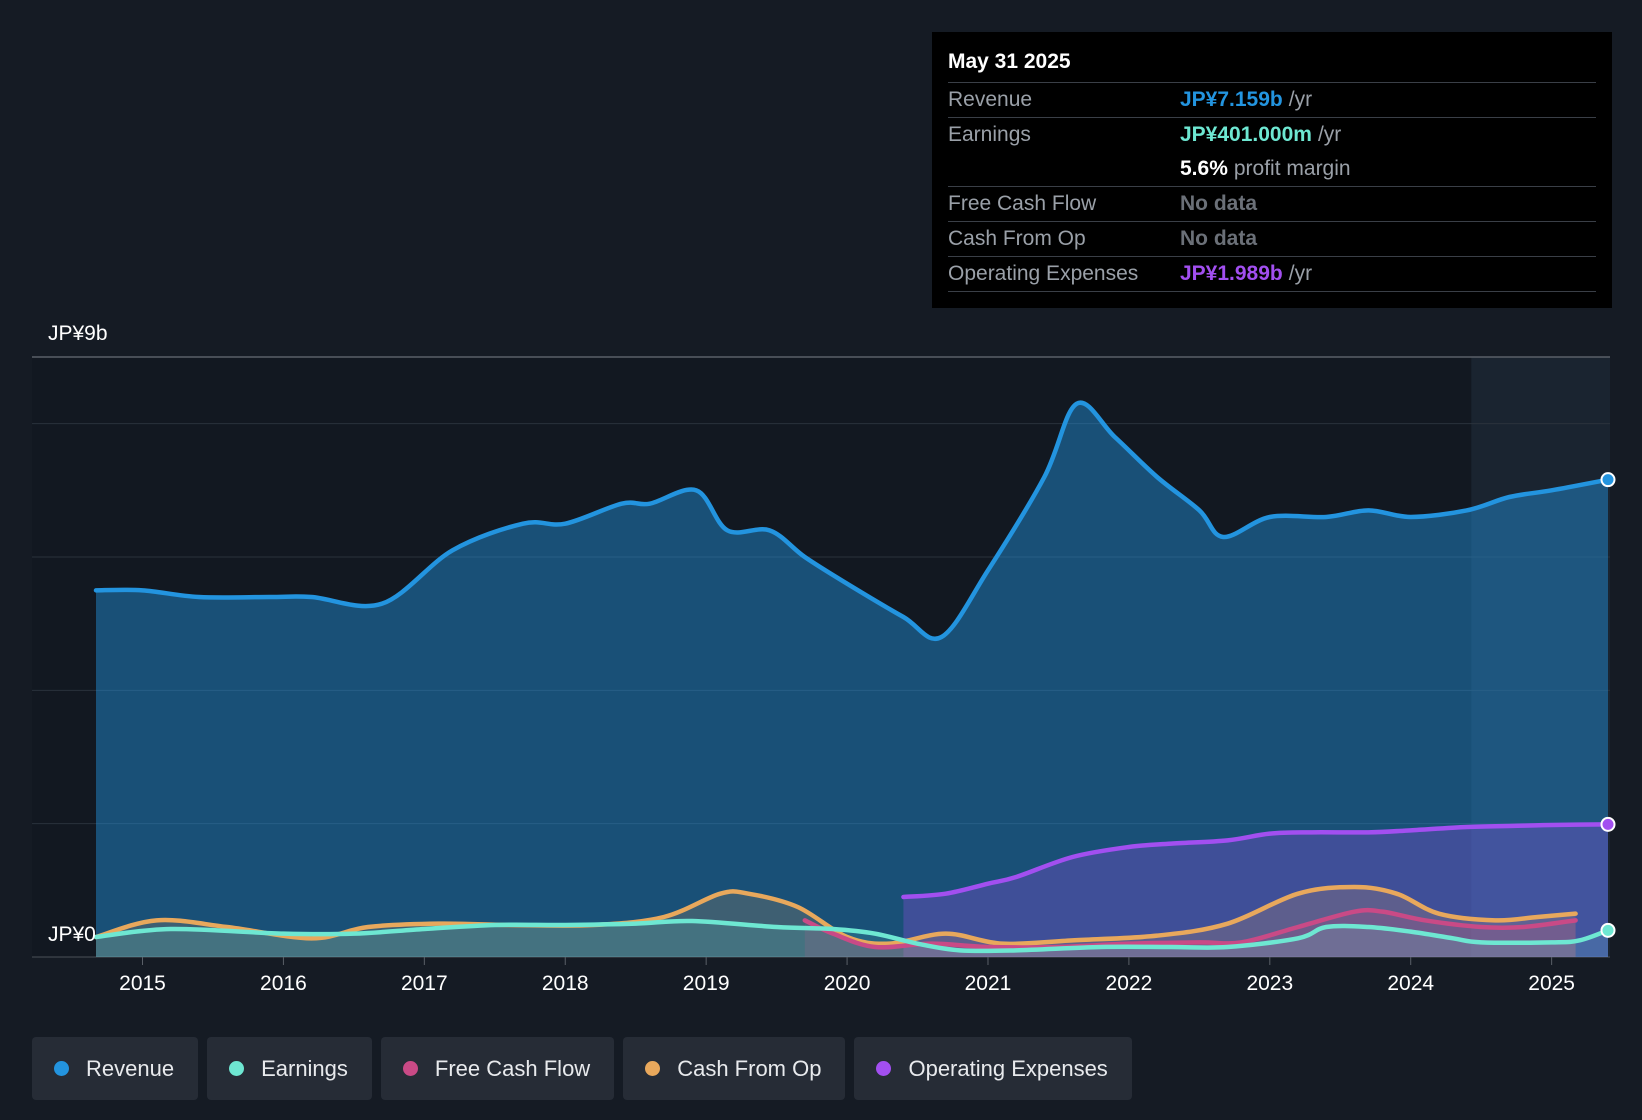 Image resolution: width=1642 pixels, height=1120 pixels. I want to click on x-tick-label: 2022, so click(1129, 983).